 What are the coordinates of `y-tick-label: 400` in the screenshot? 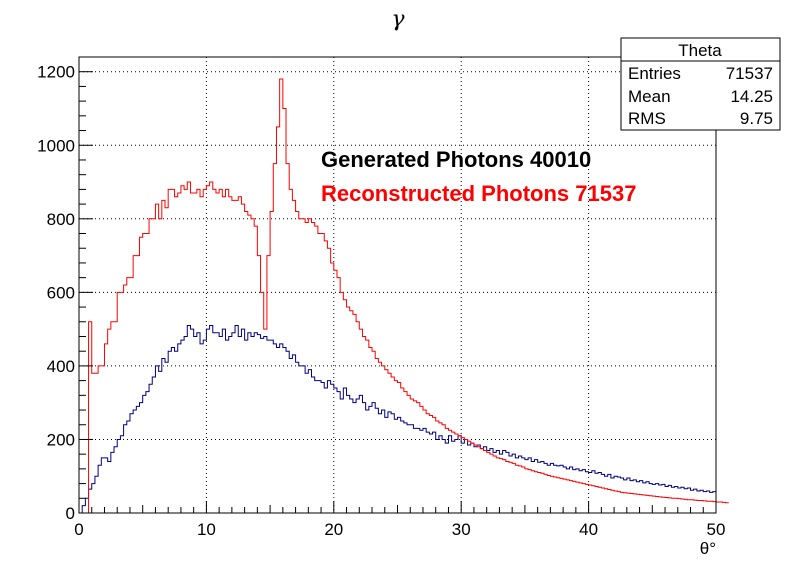 It's located at (61, 366).